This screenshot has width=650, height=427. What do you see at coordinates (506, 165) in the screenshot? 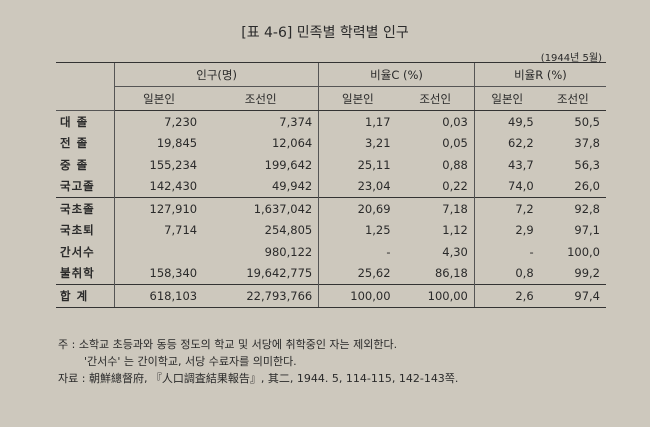
I see `cell: 43,7` at bounding box center [506, 165].